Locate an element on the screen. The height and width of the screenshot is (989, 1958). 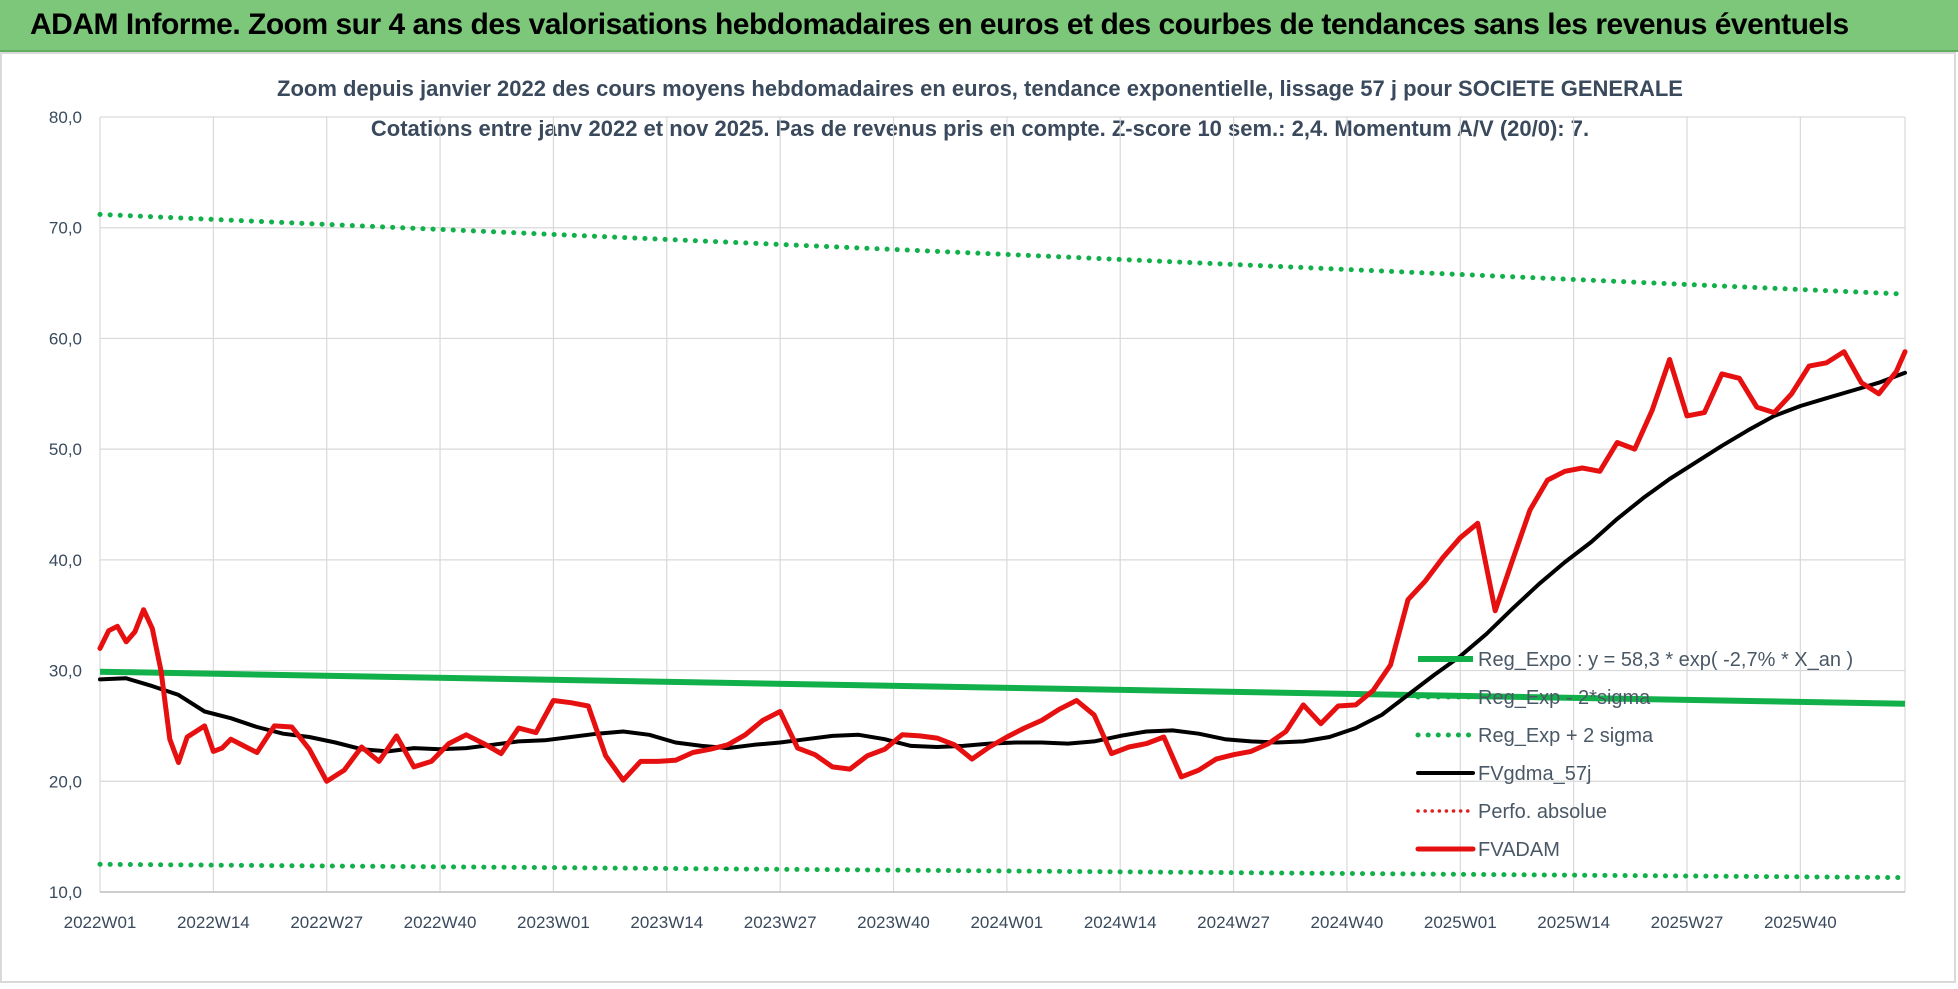
y-axis: 10,0 20,0 30,0 40,0 50,0 60,0 70,0 80,0 is located at coordinates (65, 505).